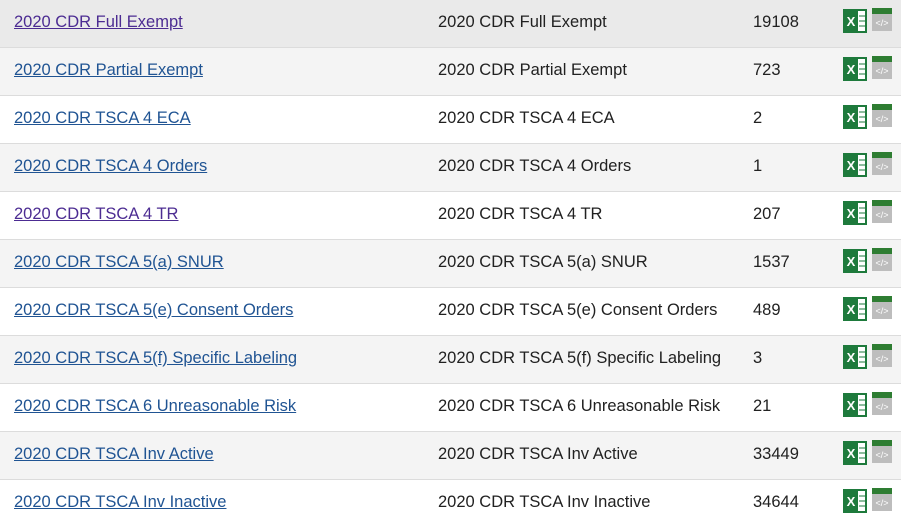  I want to click on record-count: 1537, so click(771, 262).